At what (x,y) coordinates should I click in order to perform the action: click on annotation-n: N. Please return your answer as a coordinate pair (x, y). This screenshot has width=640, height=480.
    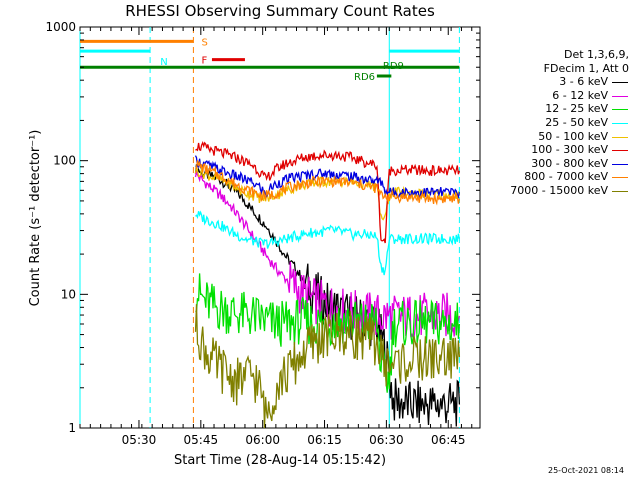
    Looking at the image, I should click on (163, 62).